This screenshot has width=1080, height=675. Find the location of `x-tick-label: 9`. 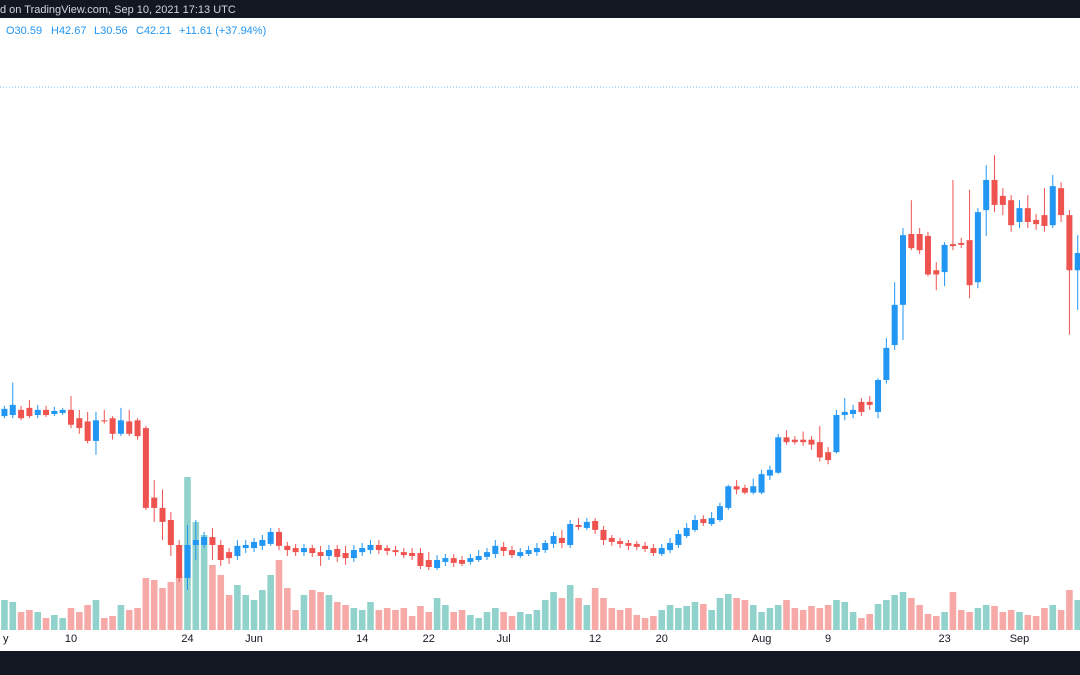

x-tick-label: 9 is located at coordinates (828, 639).